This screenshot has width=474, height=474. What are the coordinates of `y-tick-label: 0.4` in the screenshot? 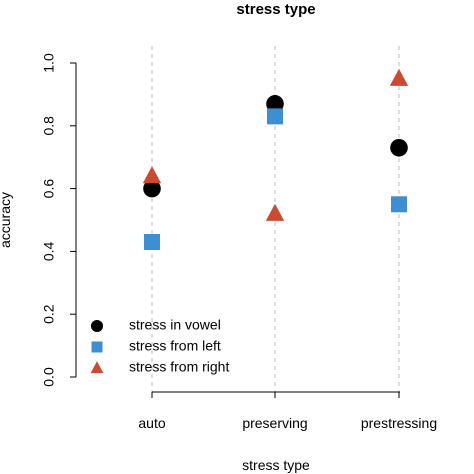 It's located at (49, 251).